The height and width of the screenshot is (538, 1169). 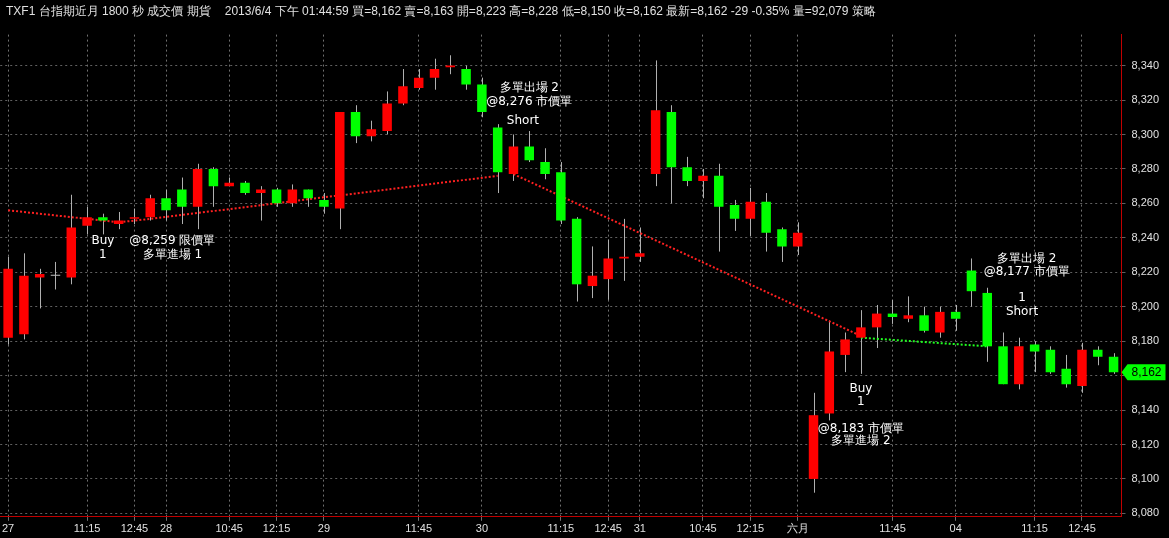 What do you see at coordinates (1145, 236) in the screenshot?
I see `y-tick-label: 8,240` at bounding box center [1145, 236].